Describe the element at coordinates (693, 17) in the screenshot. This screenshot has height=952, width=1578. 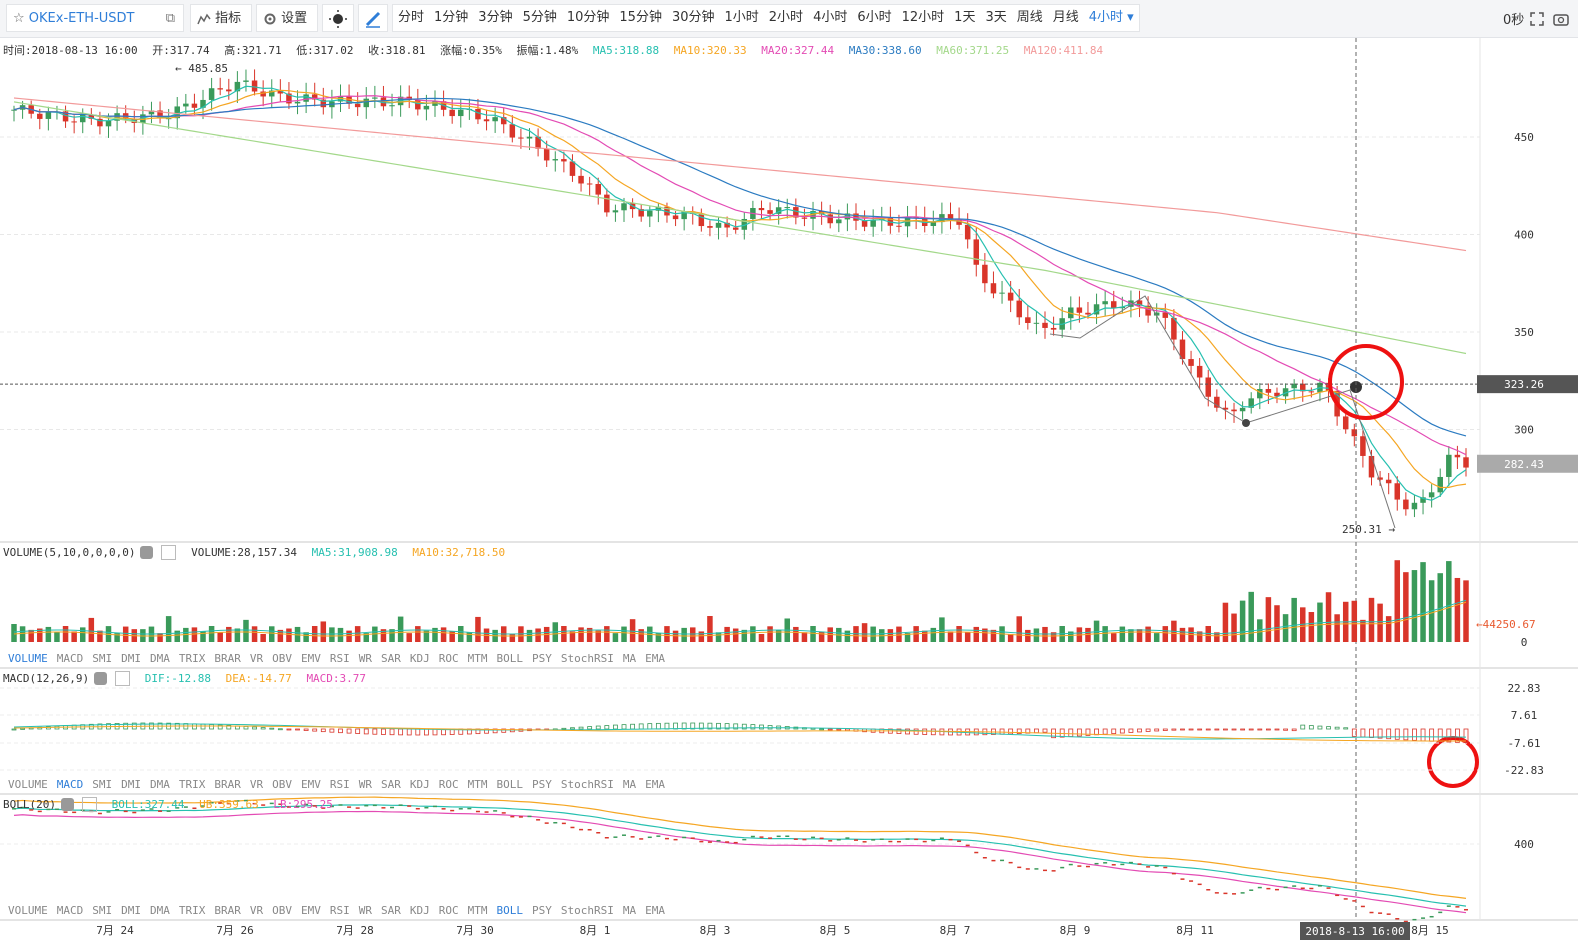
I see `period-6: 30分钟` at that location.